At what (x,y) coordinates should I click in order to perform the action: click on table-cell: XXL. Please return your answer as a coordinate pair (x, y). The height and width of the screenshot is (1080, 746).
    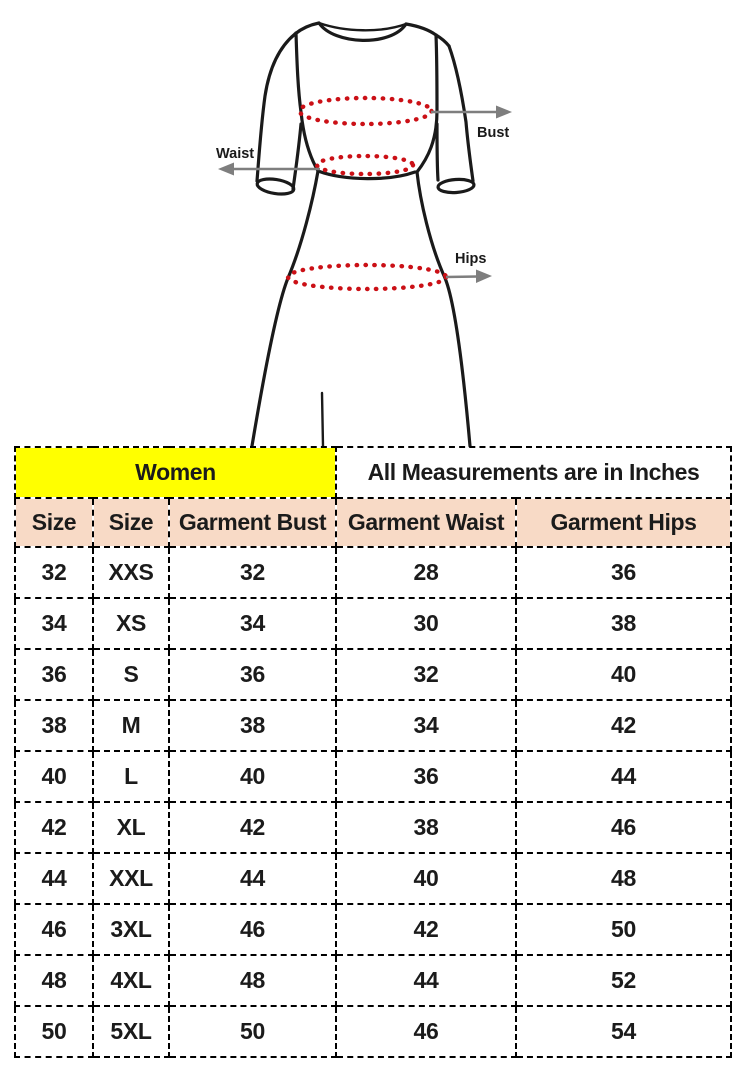
    Looking at the image, I should click on (131, 878).